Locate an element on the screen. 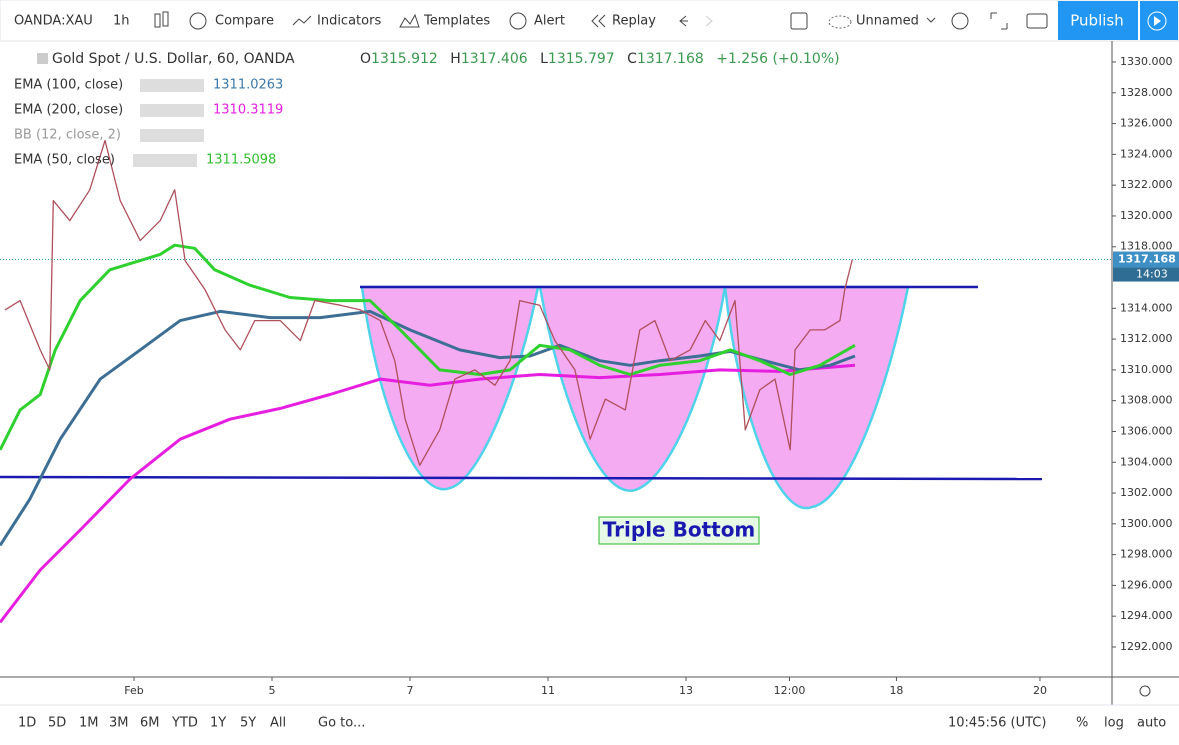 This screenshot has width=1179, height=745. ohlc-value: 1317.406 is located at coordinates (494, 59).